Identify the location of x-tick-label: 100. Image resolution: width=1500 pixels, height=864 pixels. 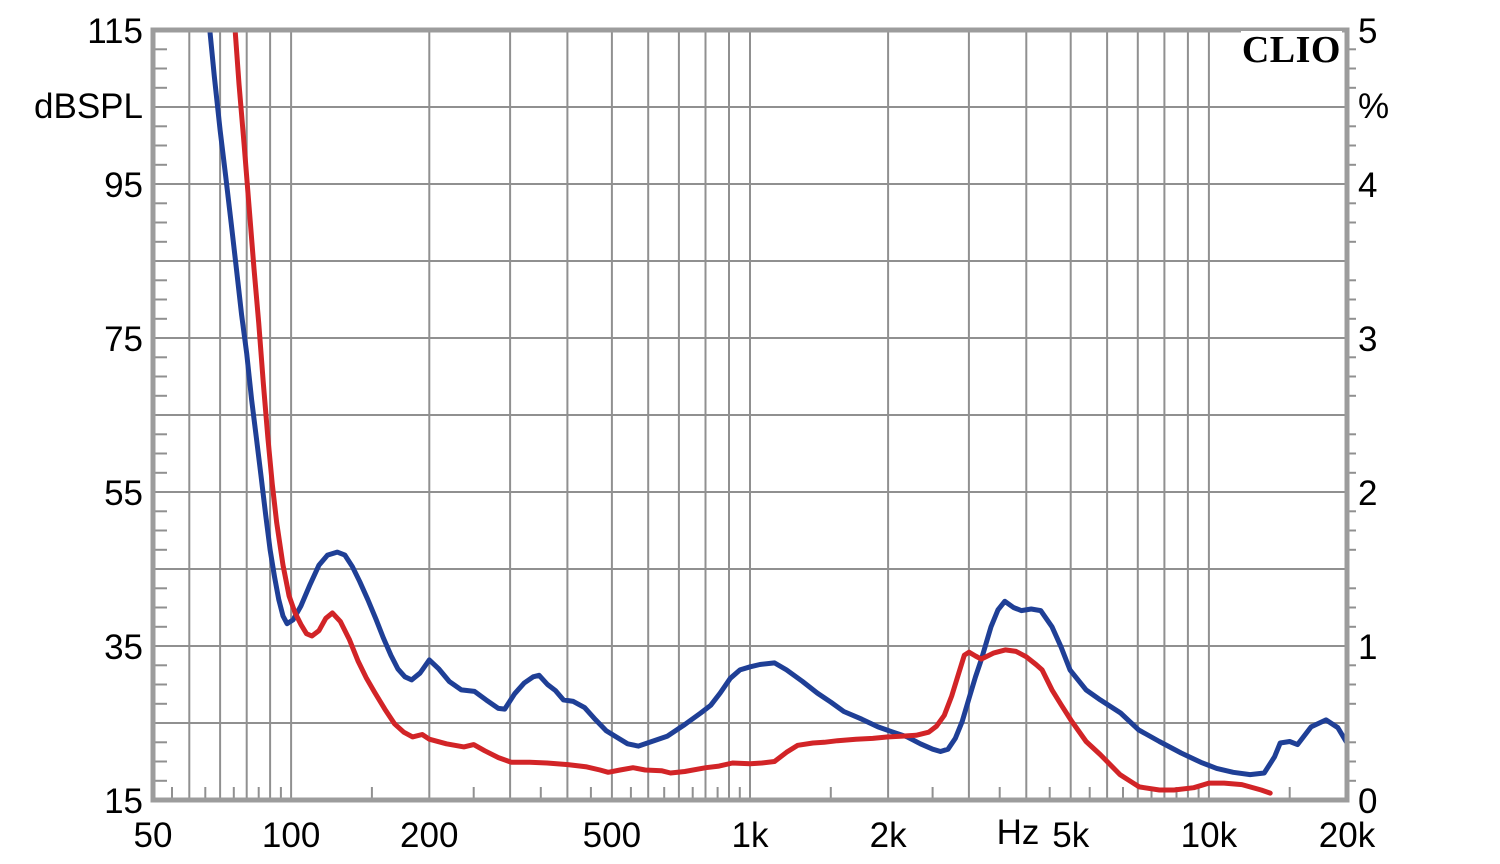
(291, 835).